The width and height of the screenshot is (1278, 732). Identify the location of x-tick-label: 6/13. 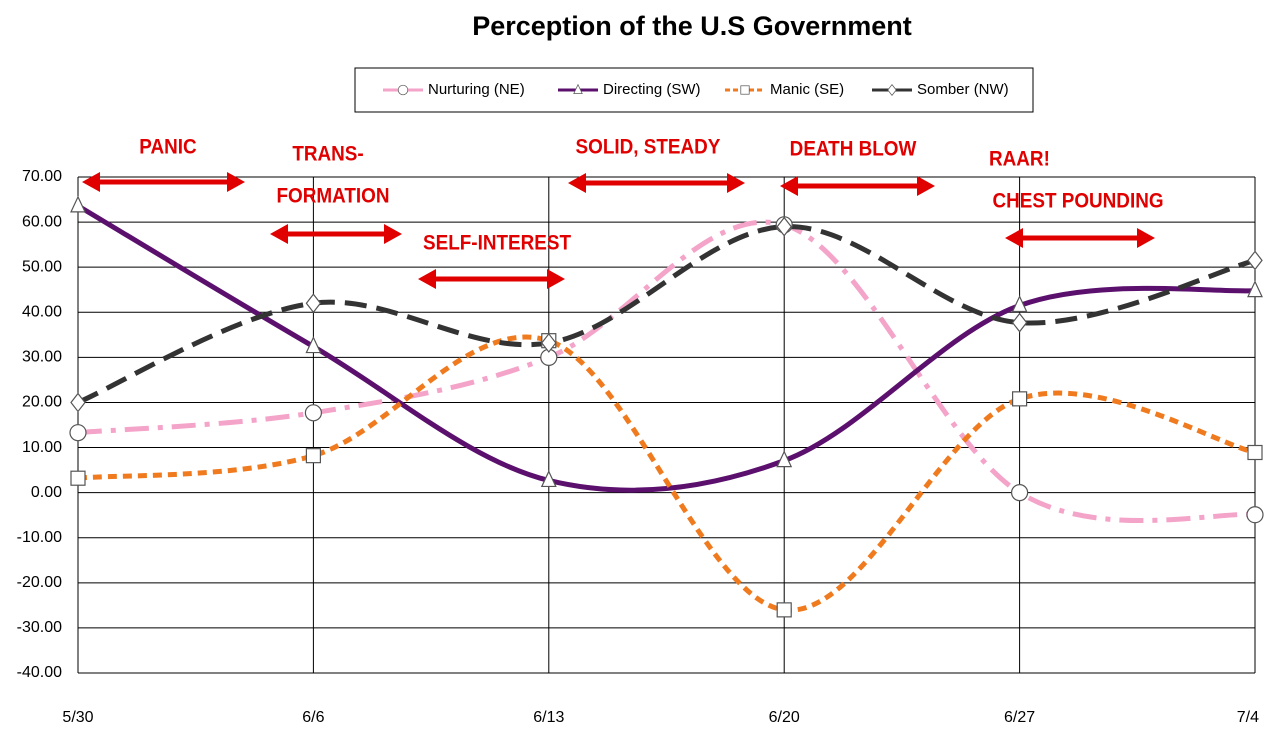
(548, 717).